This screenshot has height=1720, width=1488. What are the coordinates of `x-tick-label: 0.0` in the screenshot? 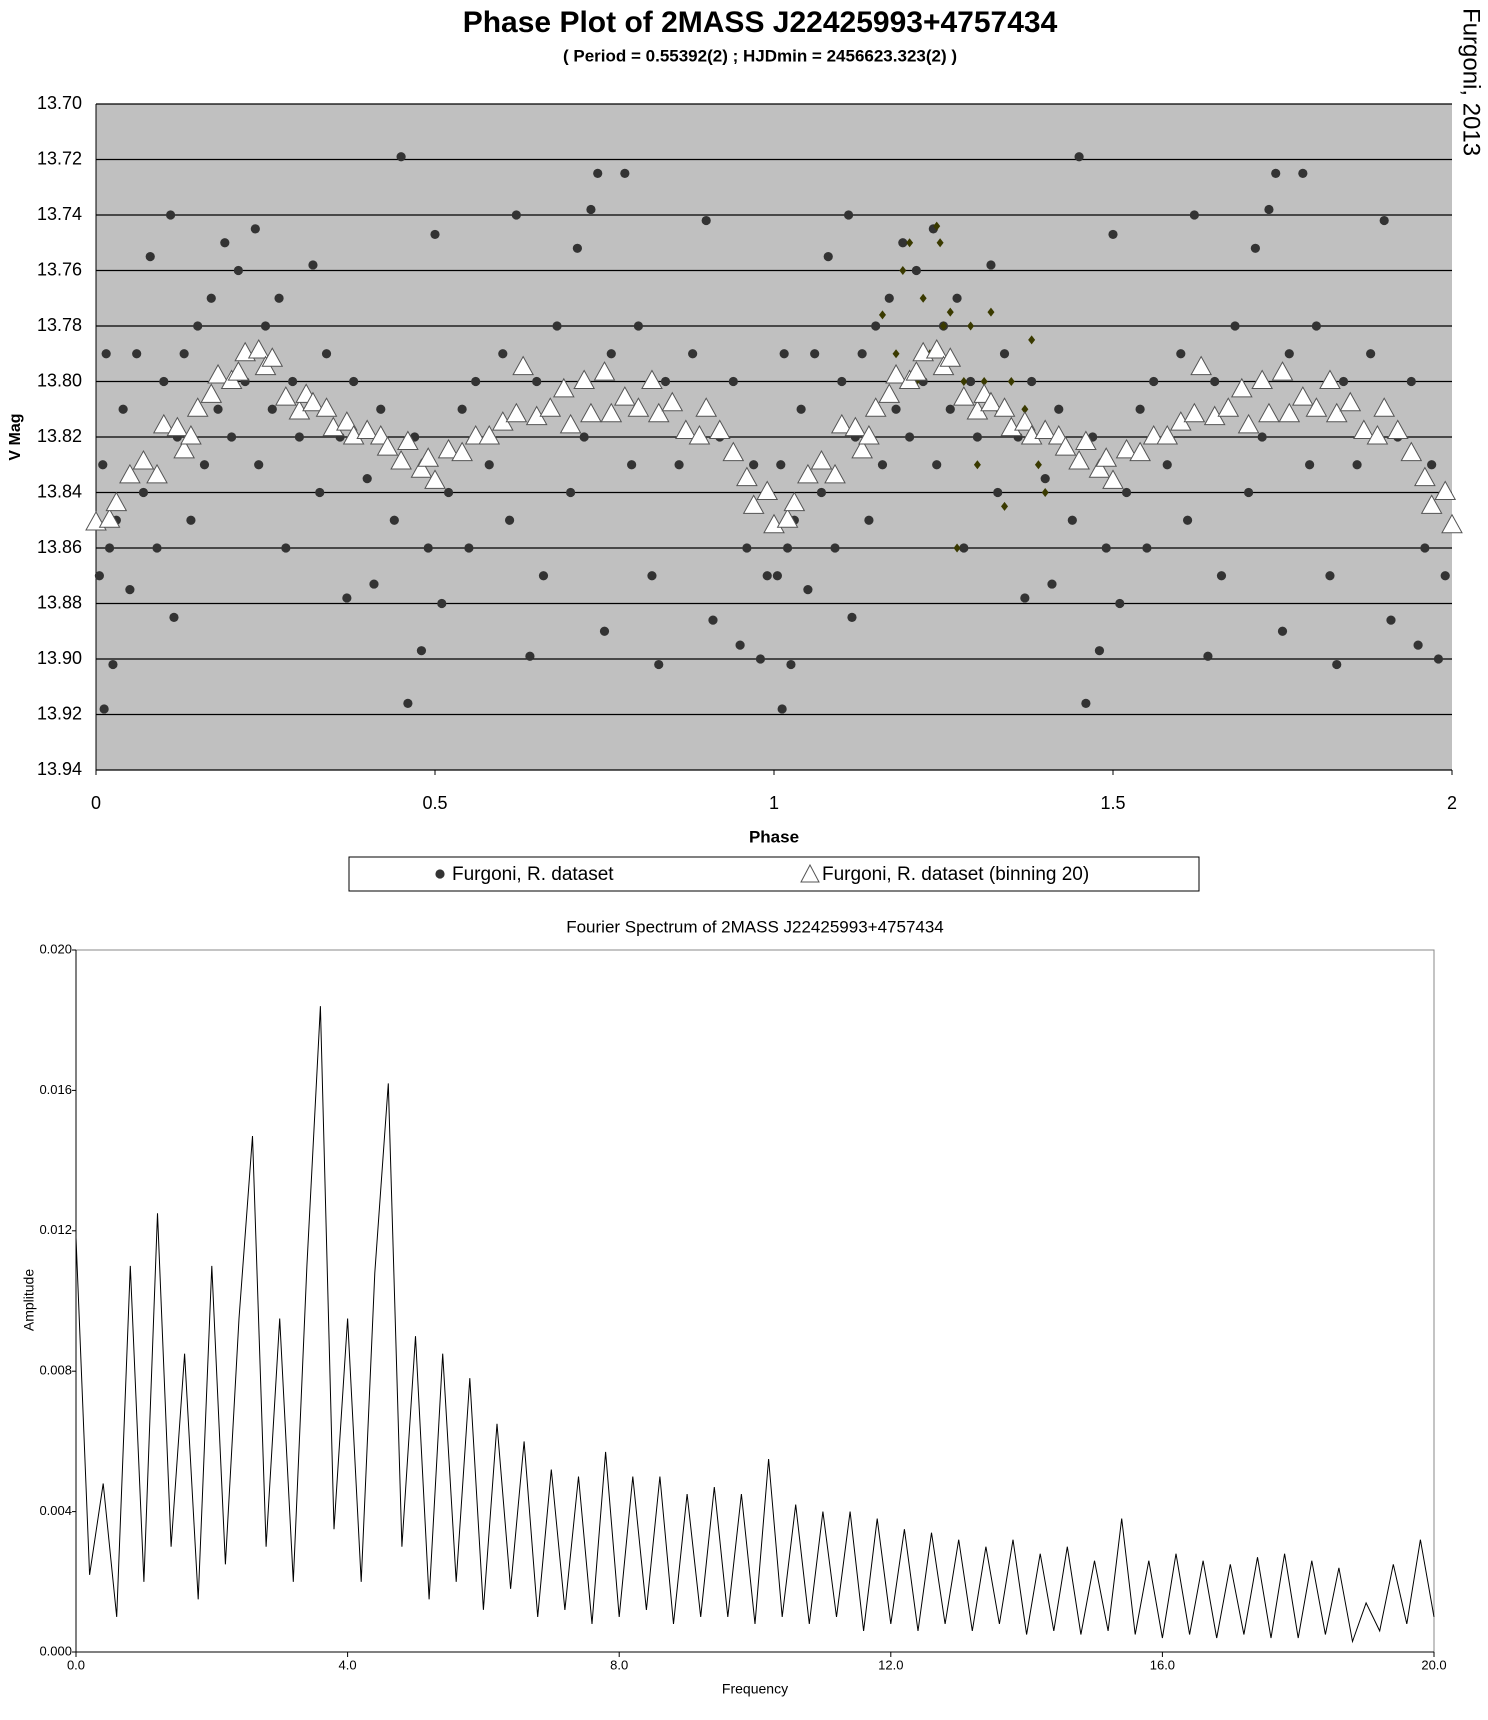 It's located at (76, 1664).